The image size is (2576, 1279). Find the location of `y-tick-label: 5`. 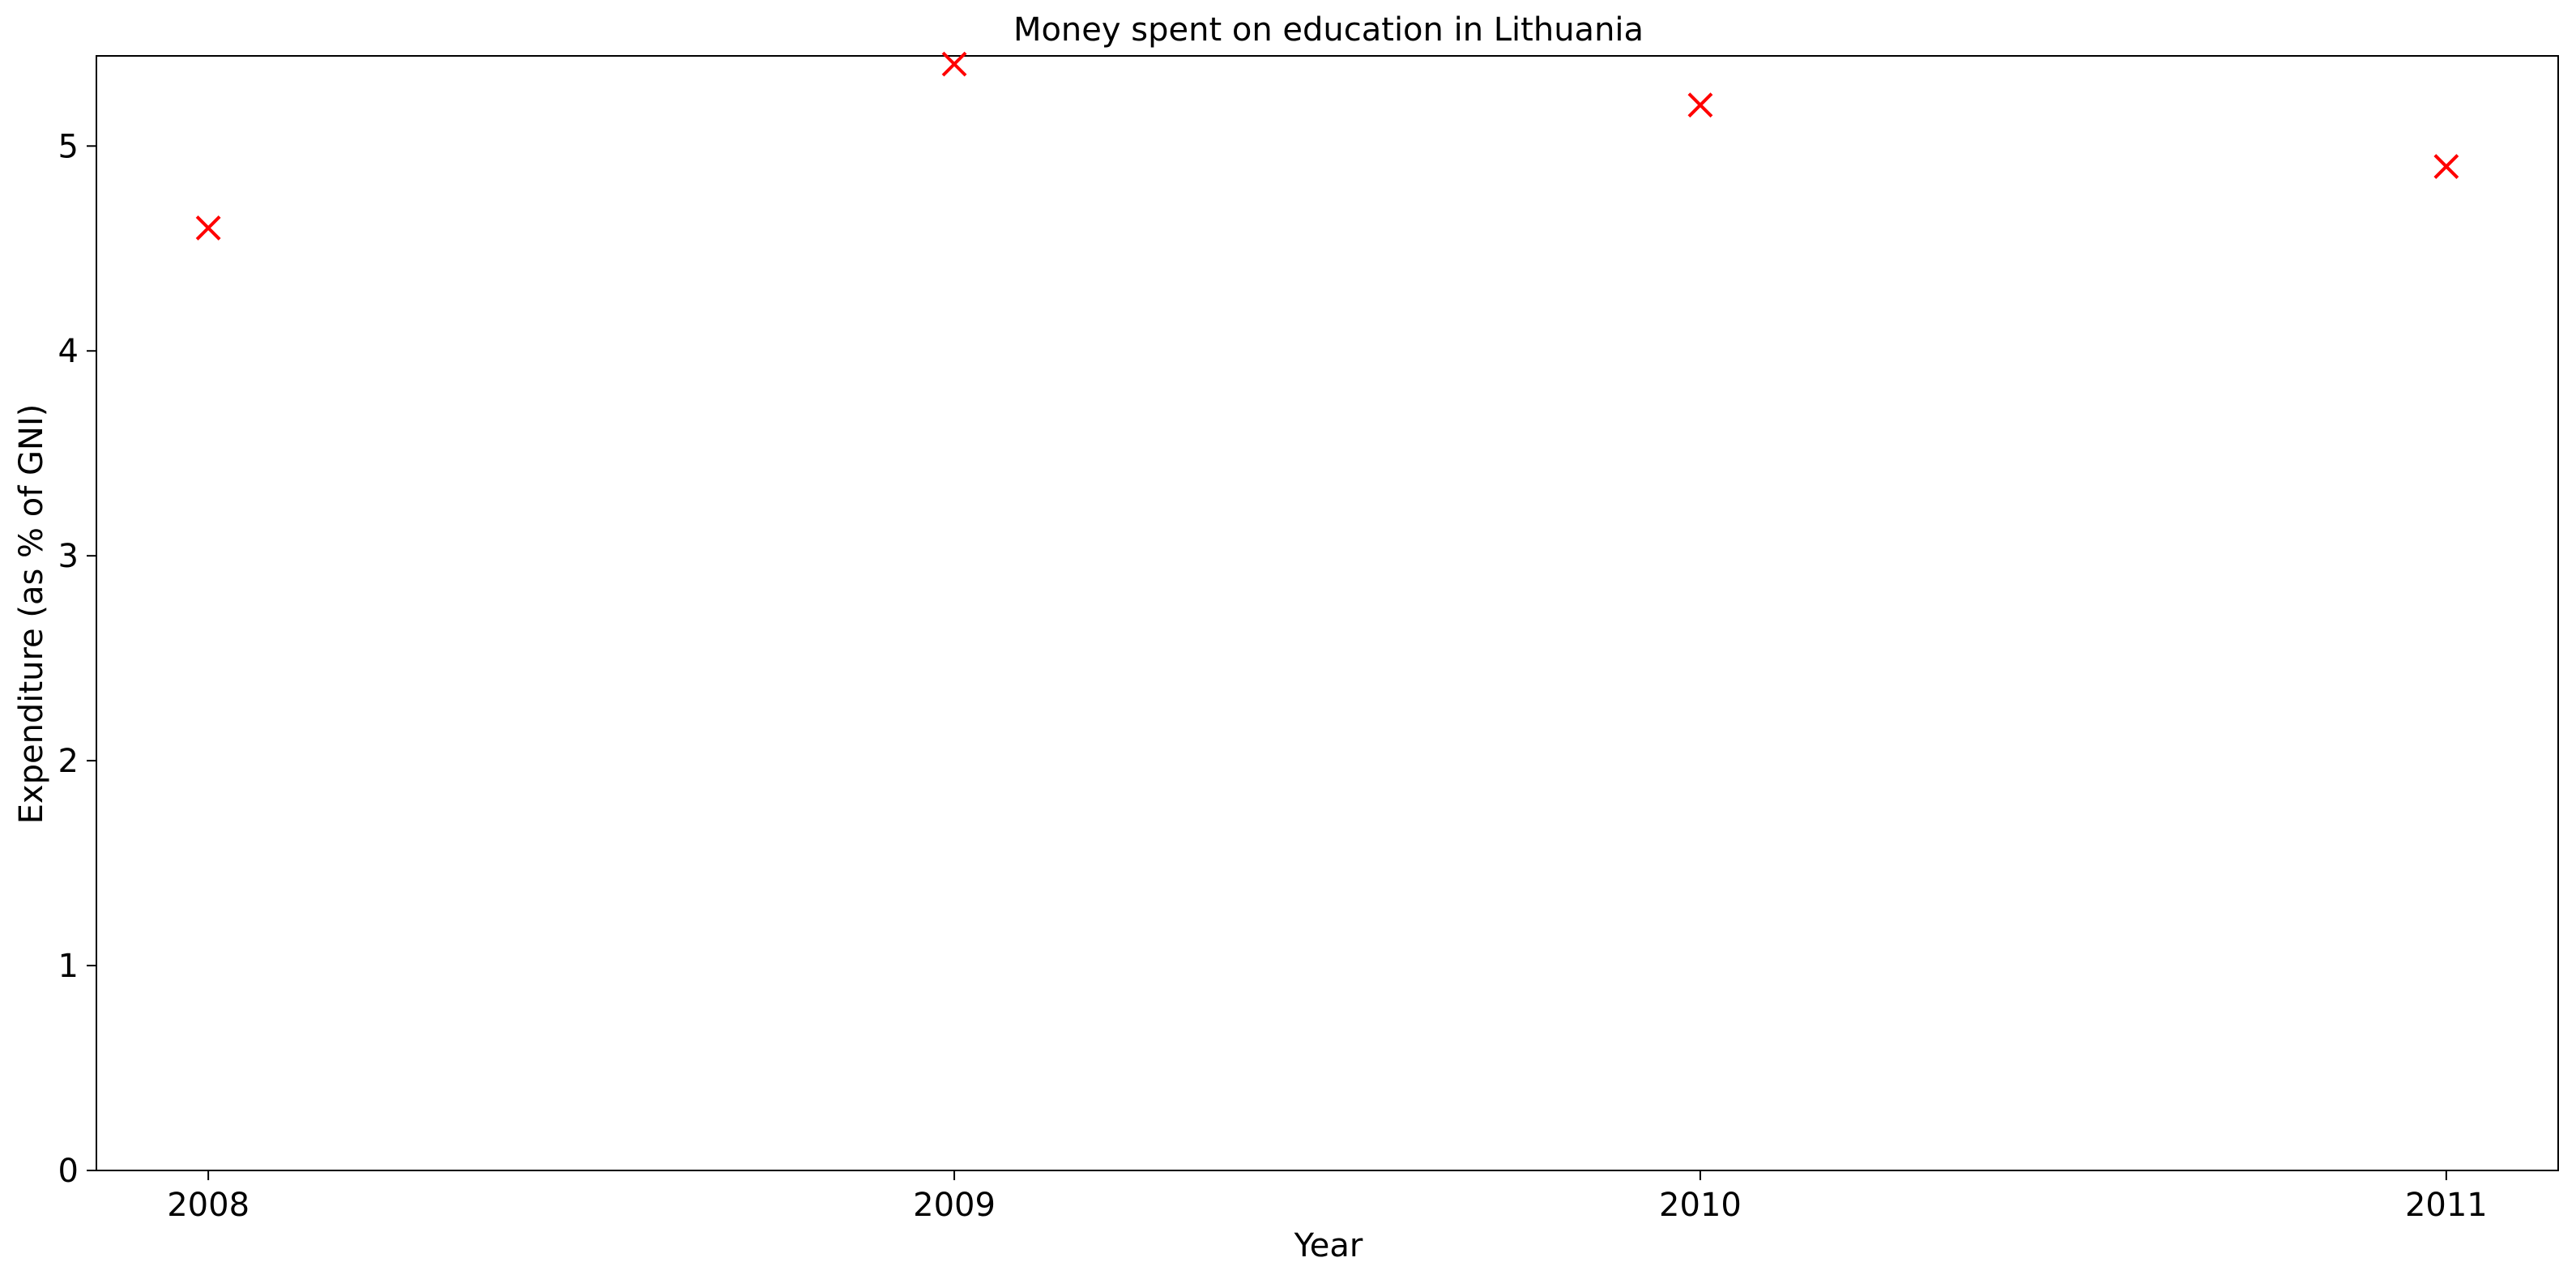

y-tick-label: 5 is located at coordinates (69, 146).